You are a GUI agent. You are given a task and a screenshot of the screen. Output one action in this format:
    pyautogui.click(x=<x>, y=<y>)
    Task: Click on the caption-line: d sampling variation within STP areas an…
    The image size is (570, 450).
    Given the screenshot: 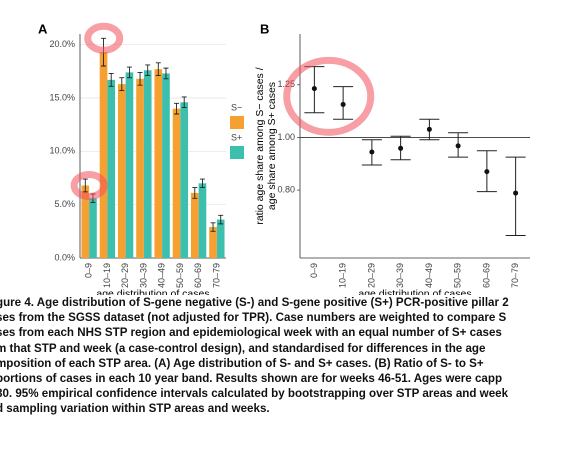 What is the action you would take?
    pyautogui.click(x=135, y=409)
    